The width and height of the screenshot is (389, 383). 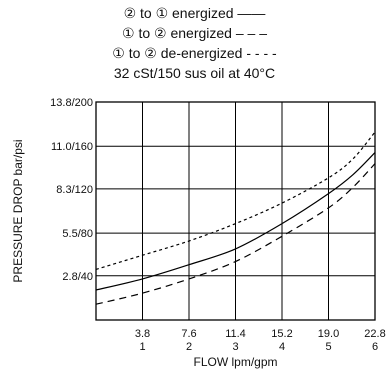 I want to click on y-tick-label: 5.5/80, so click(x=77, y=234).